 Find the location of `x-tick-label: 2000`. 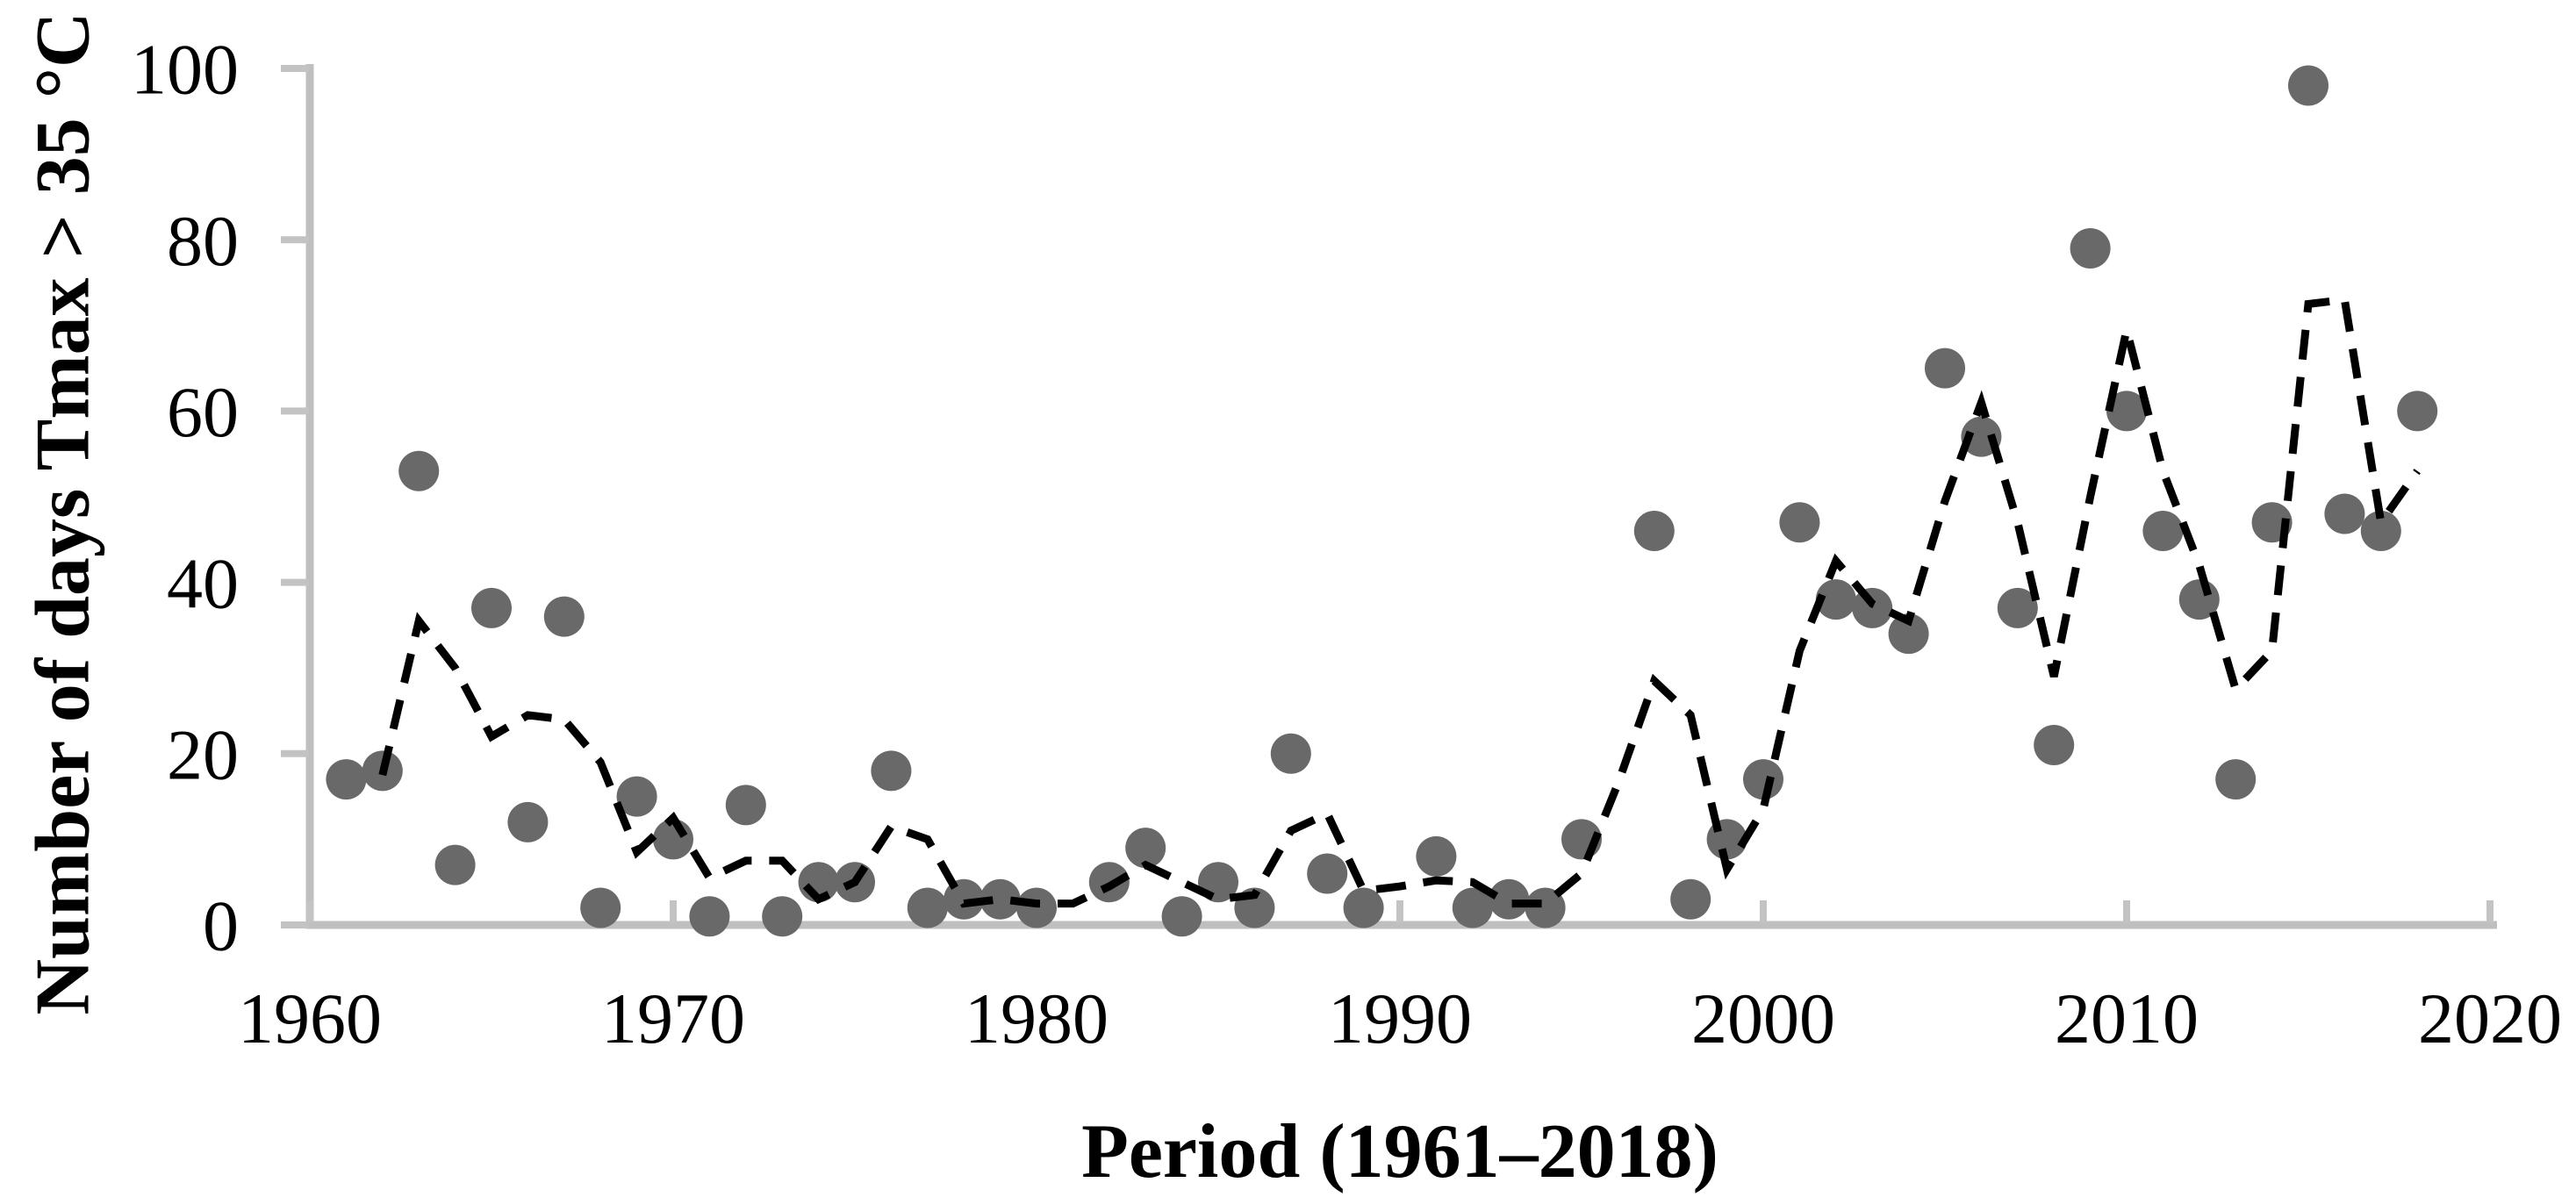

x-tick-label: 2000 is located at coordinates (1763, 1018).